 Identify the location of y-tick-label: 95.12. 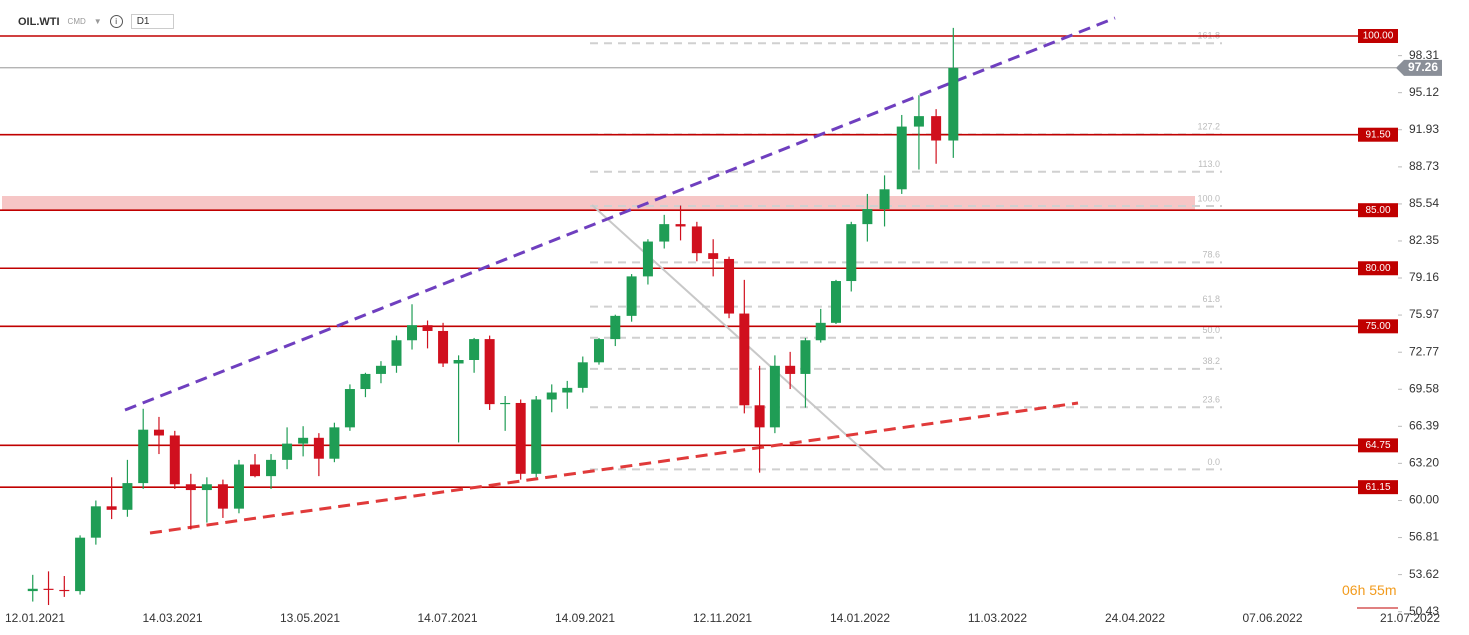
(1424, 92).